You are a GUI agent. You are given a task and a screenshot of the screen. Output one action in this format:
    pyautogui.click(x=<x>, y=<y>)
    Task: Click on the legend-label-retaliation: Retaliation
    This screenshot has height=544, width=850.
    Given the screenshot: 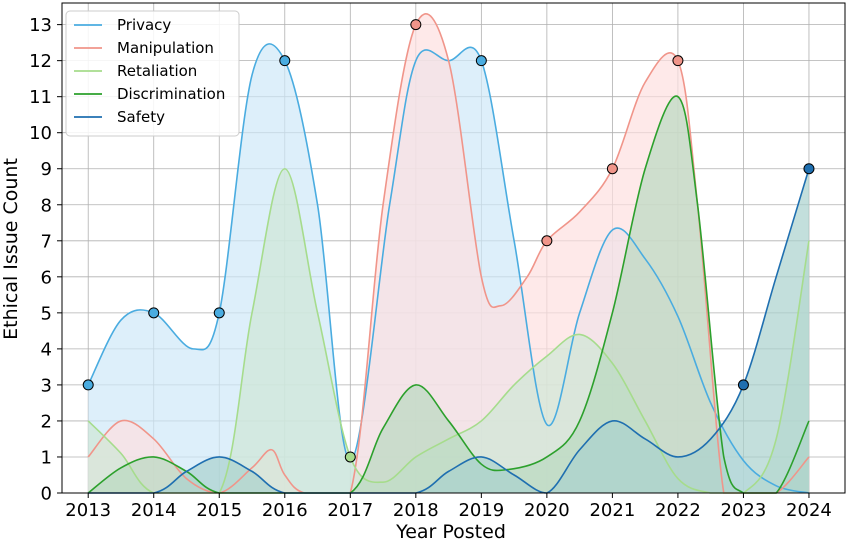 What is the action you would take?
    pyautogui.click(x=157, y=71)
    